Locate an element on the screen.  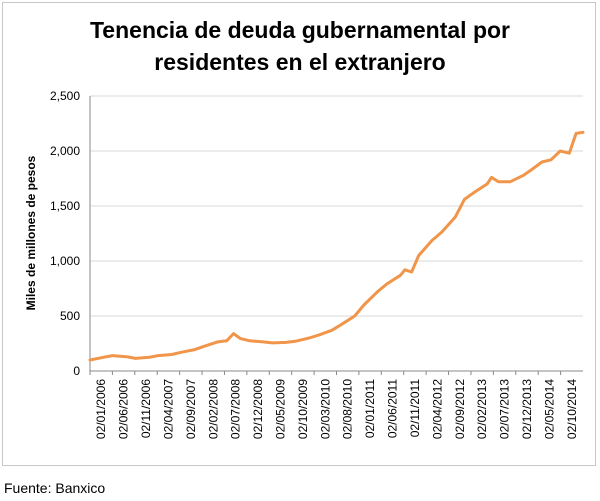
x-tick-label: 02/06/2006 is located at coordinates (124, 409).